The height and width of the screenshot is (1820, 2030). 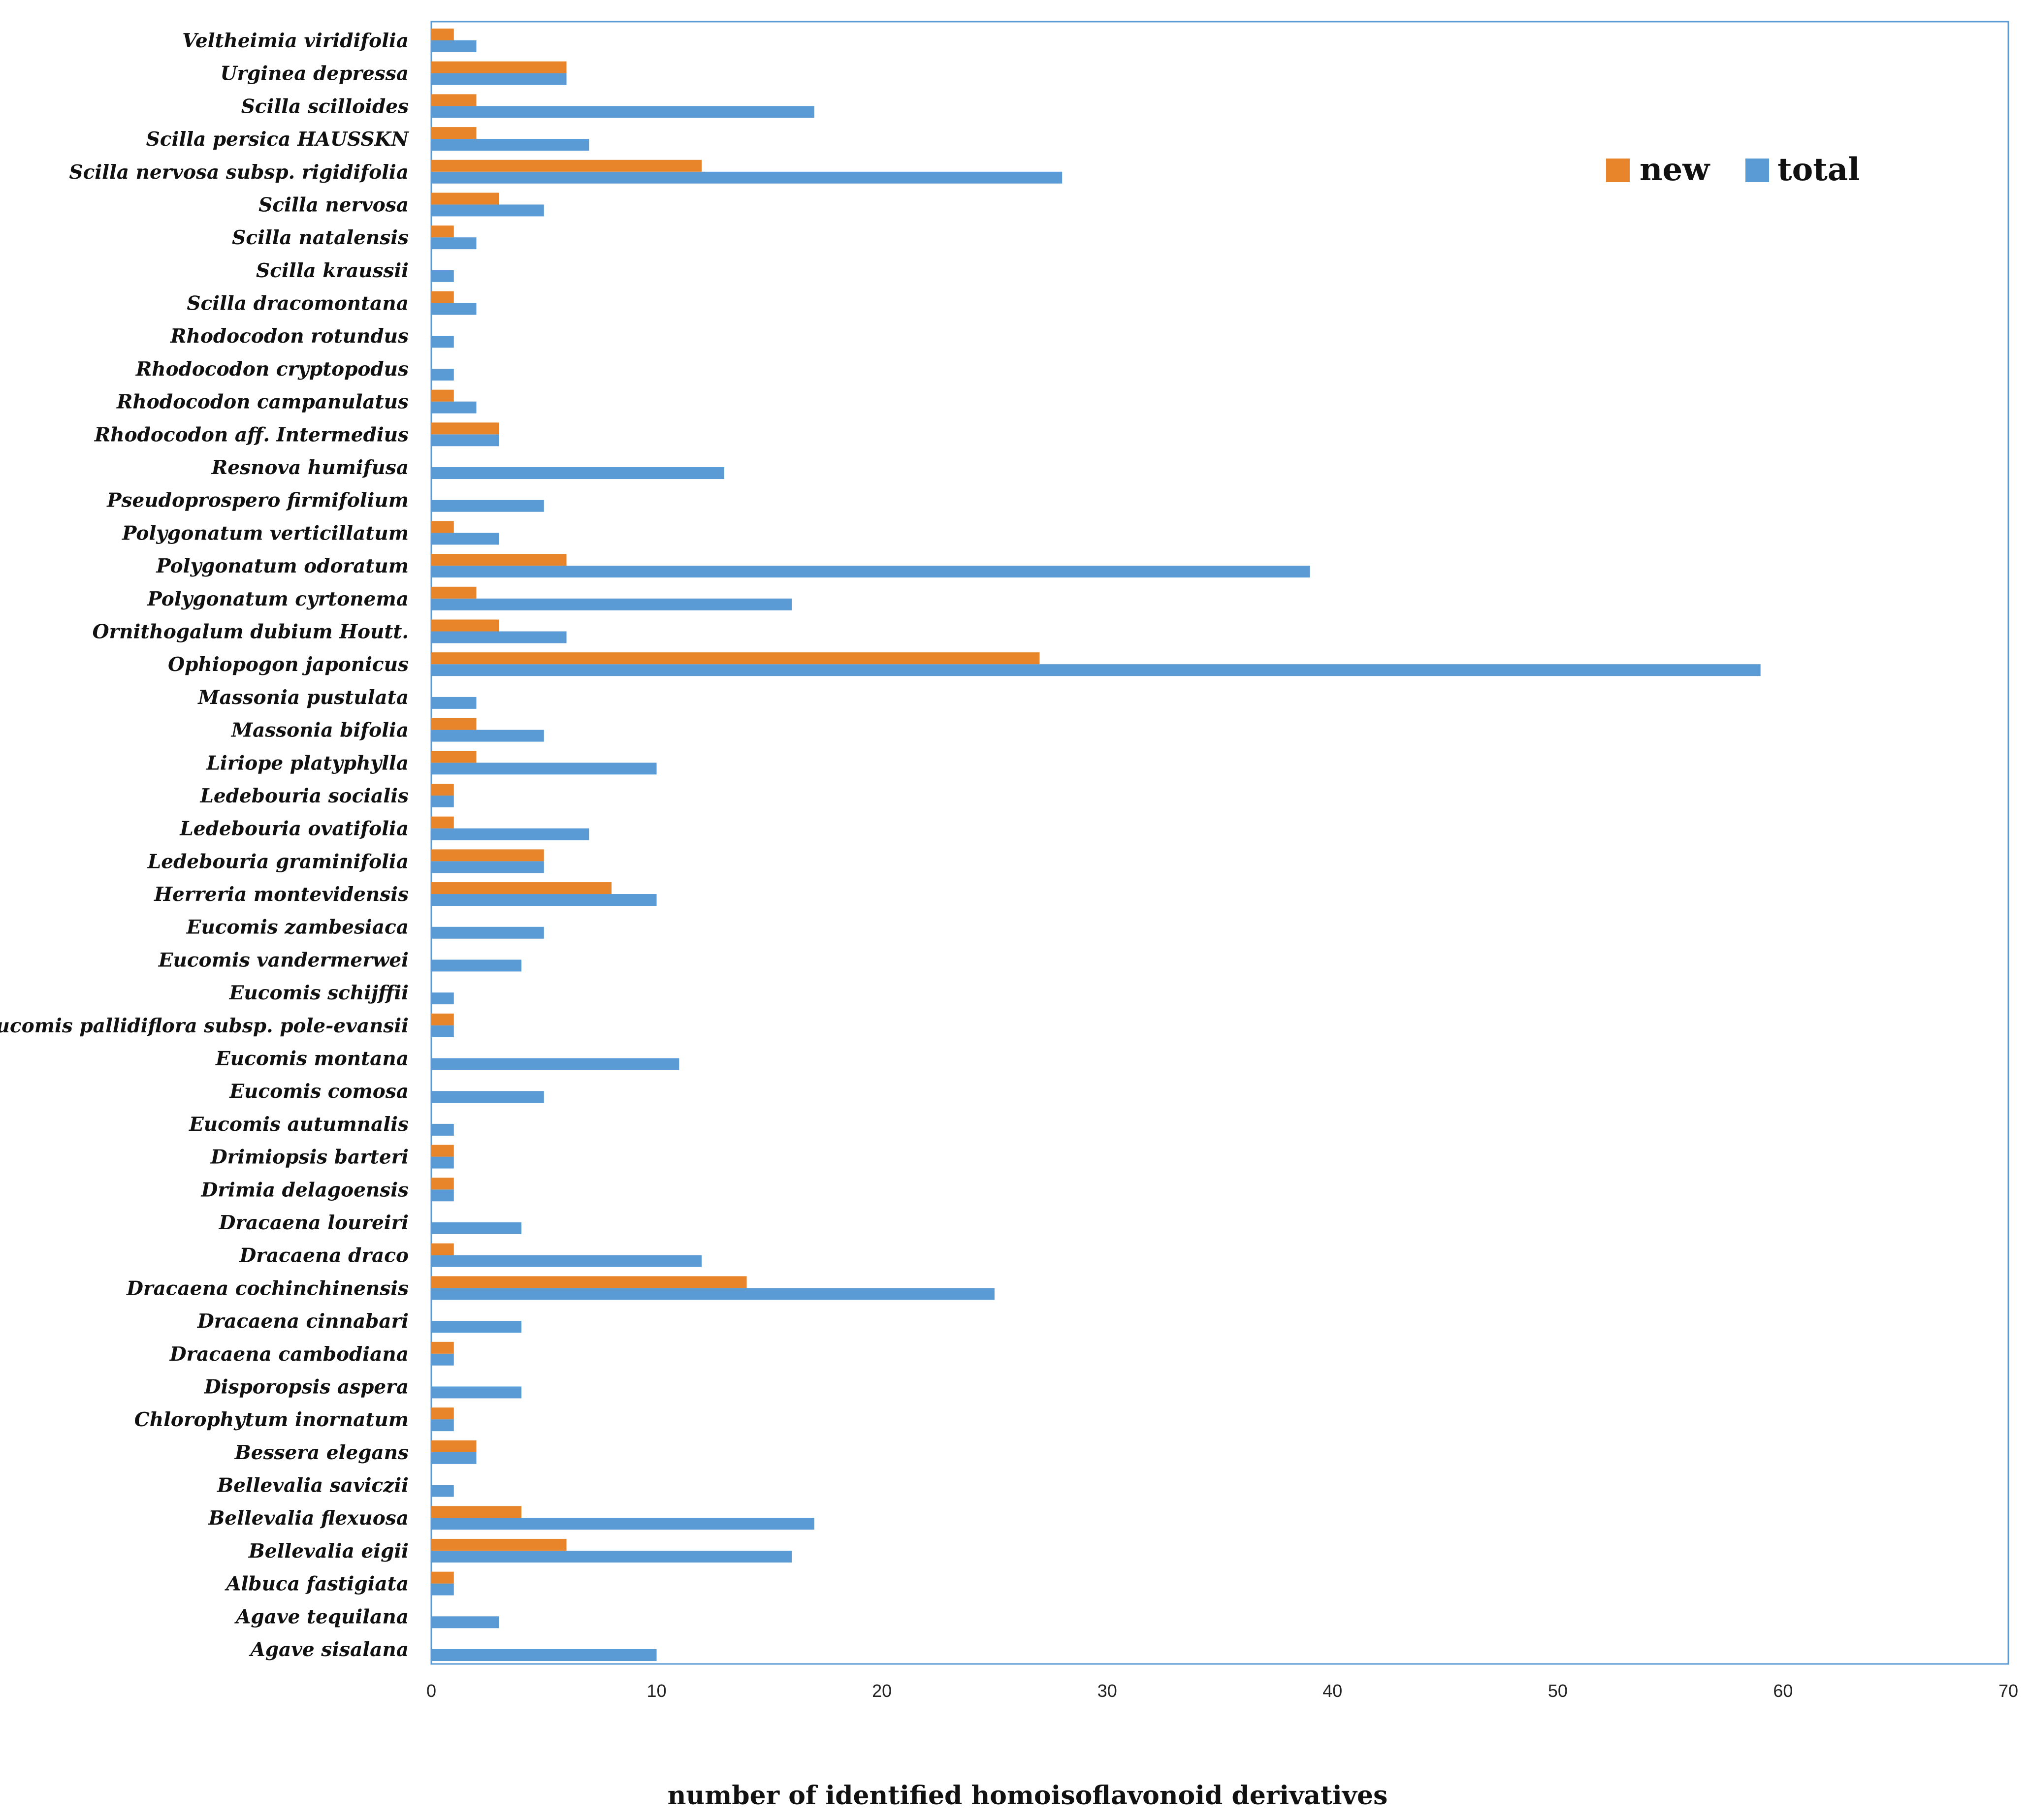 What do you see at coordinates (1783, 1691) in the screenshot?
I see `x-tick-label: 60` at bounding box center [1783, 1691].